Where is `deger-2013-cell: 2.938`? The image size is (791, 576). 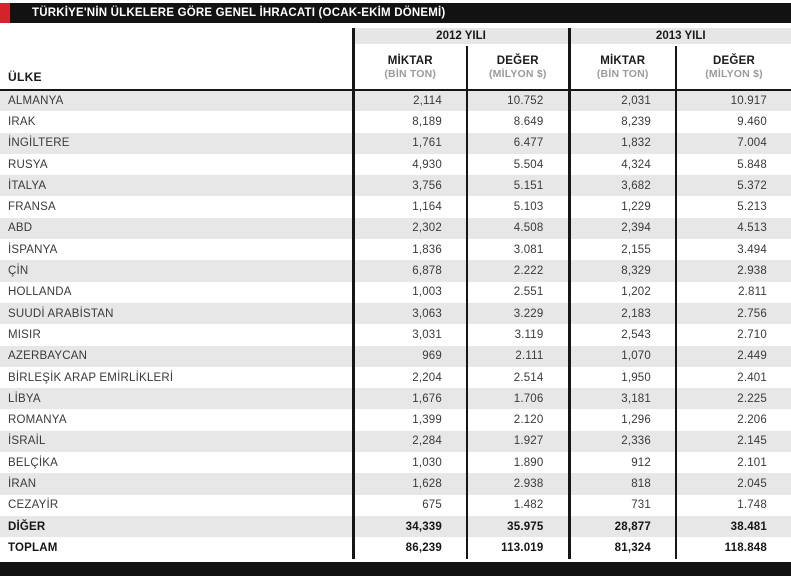
deger-2013-cell: 2.938 is located at coordinates (733, 271).